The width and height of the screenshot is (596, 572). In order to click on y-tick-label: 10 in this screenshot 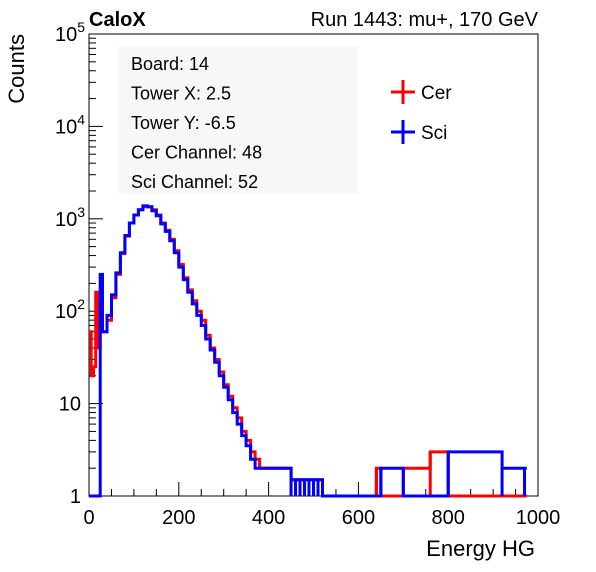, I will do `click(70, 405)`.